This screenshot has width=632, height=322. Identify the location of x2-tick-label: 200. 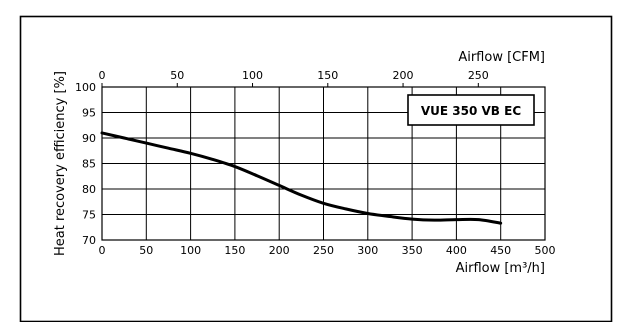
(403, 75).